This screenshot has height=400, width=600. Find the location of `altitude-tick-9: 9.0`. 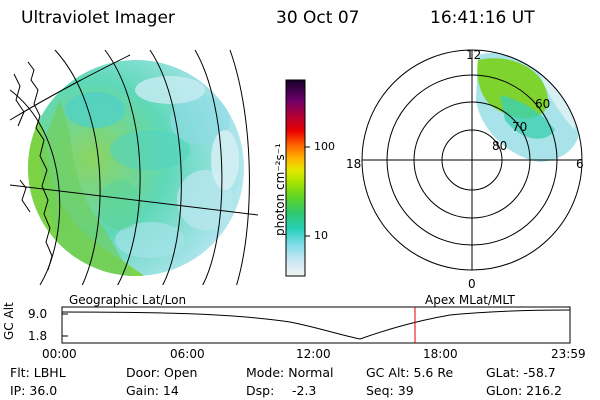

altitude-tick-9: 9.0 is located at coordinates (38, 314).